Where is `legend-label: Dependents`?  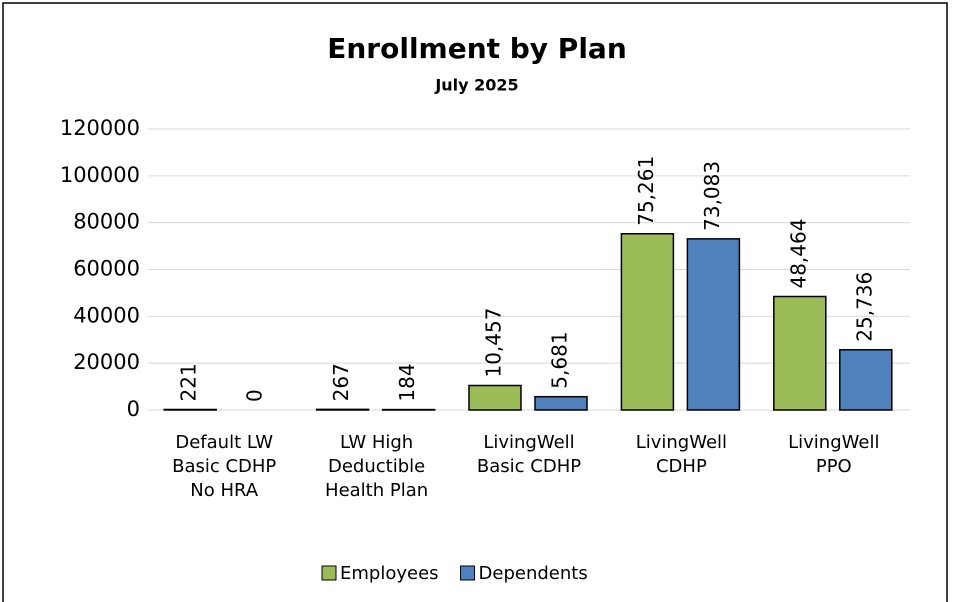 legend-label: Dependents is located at coordinates (533, 573).